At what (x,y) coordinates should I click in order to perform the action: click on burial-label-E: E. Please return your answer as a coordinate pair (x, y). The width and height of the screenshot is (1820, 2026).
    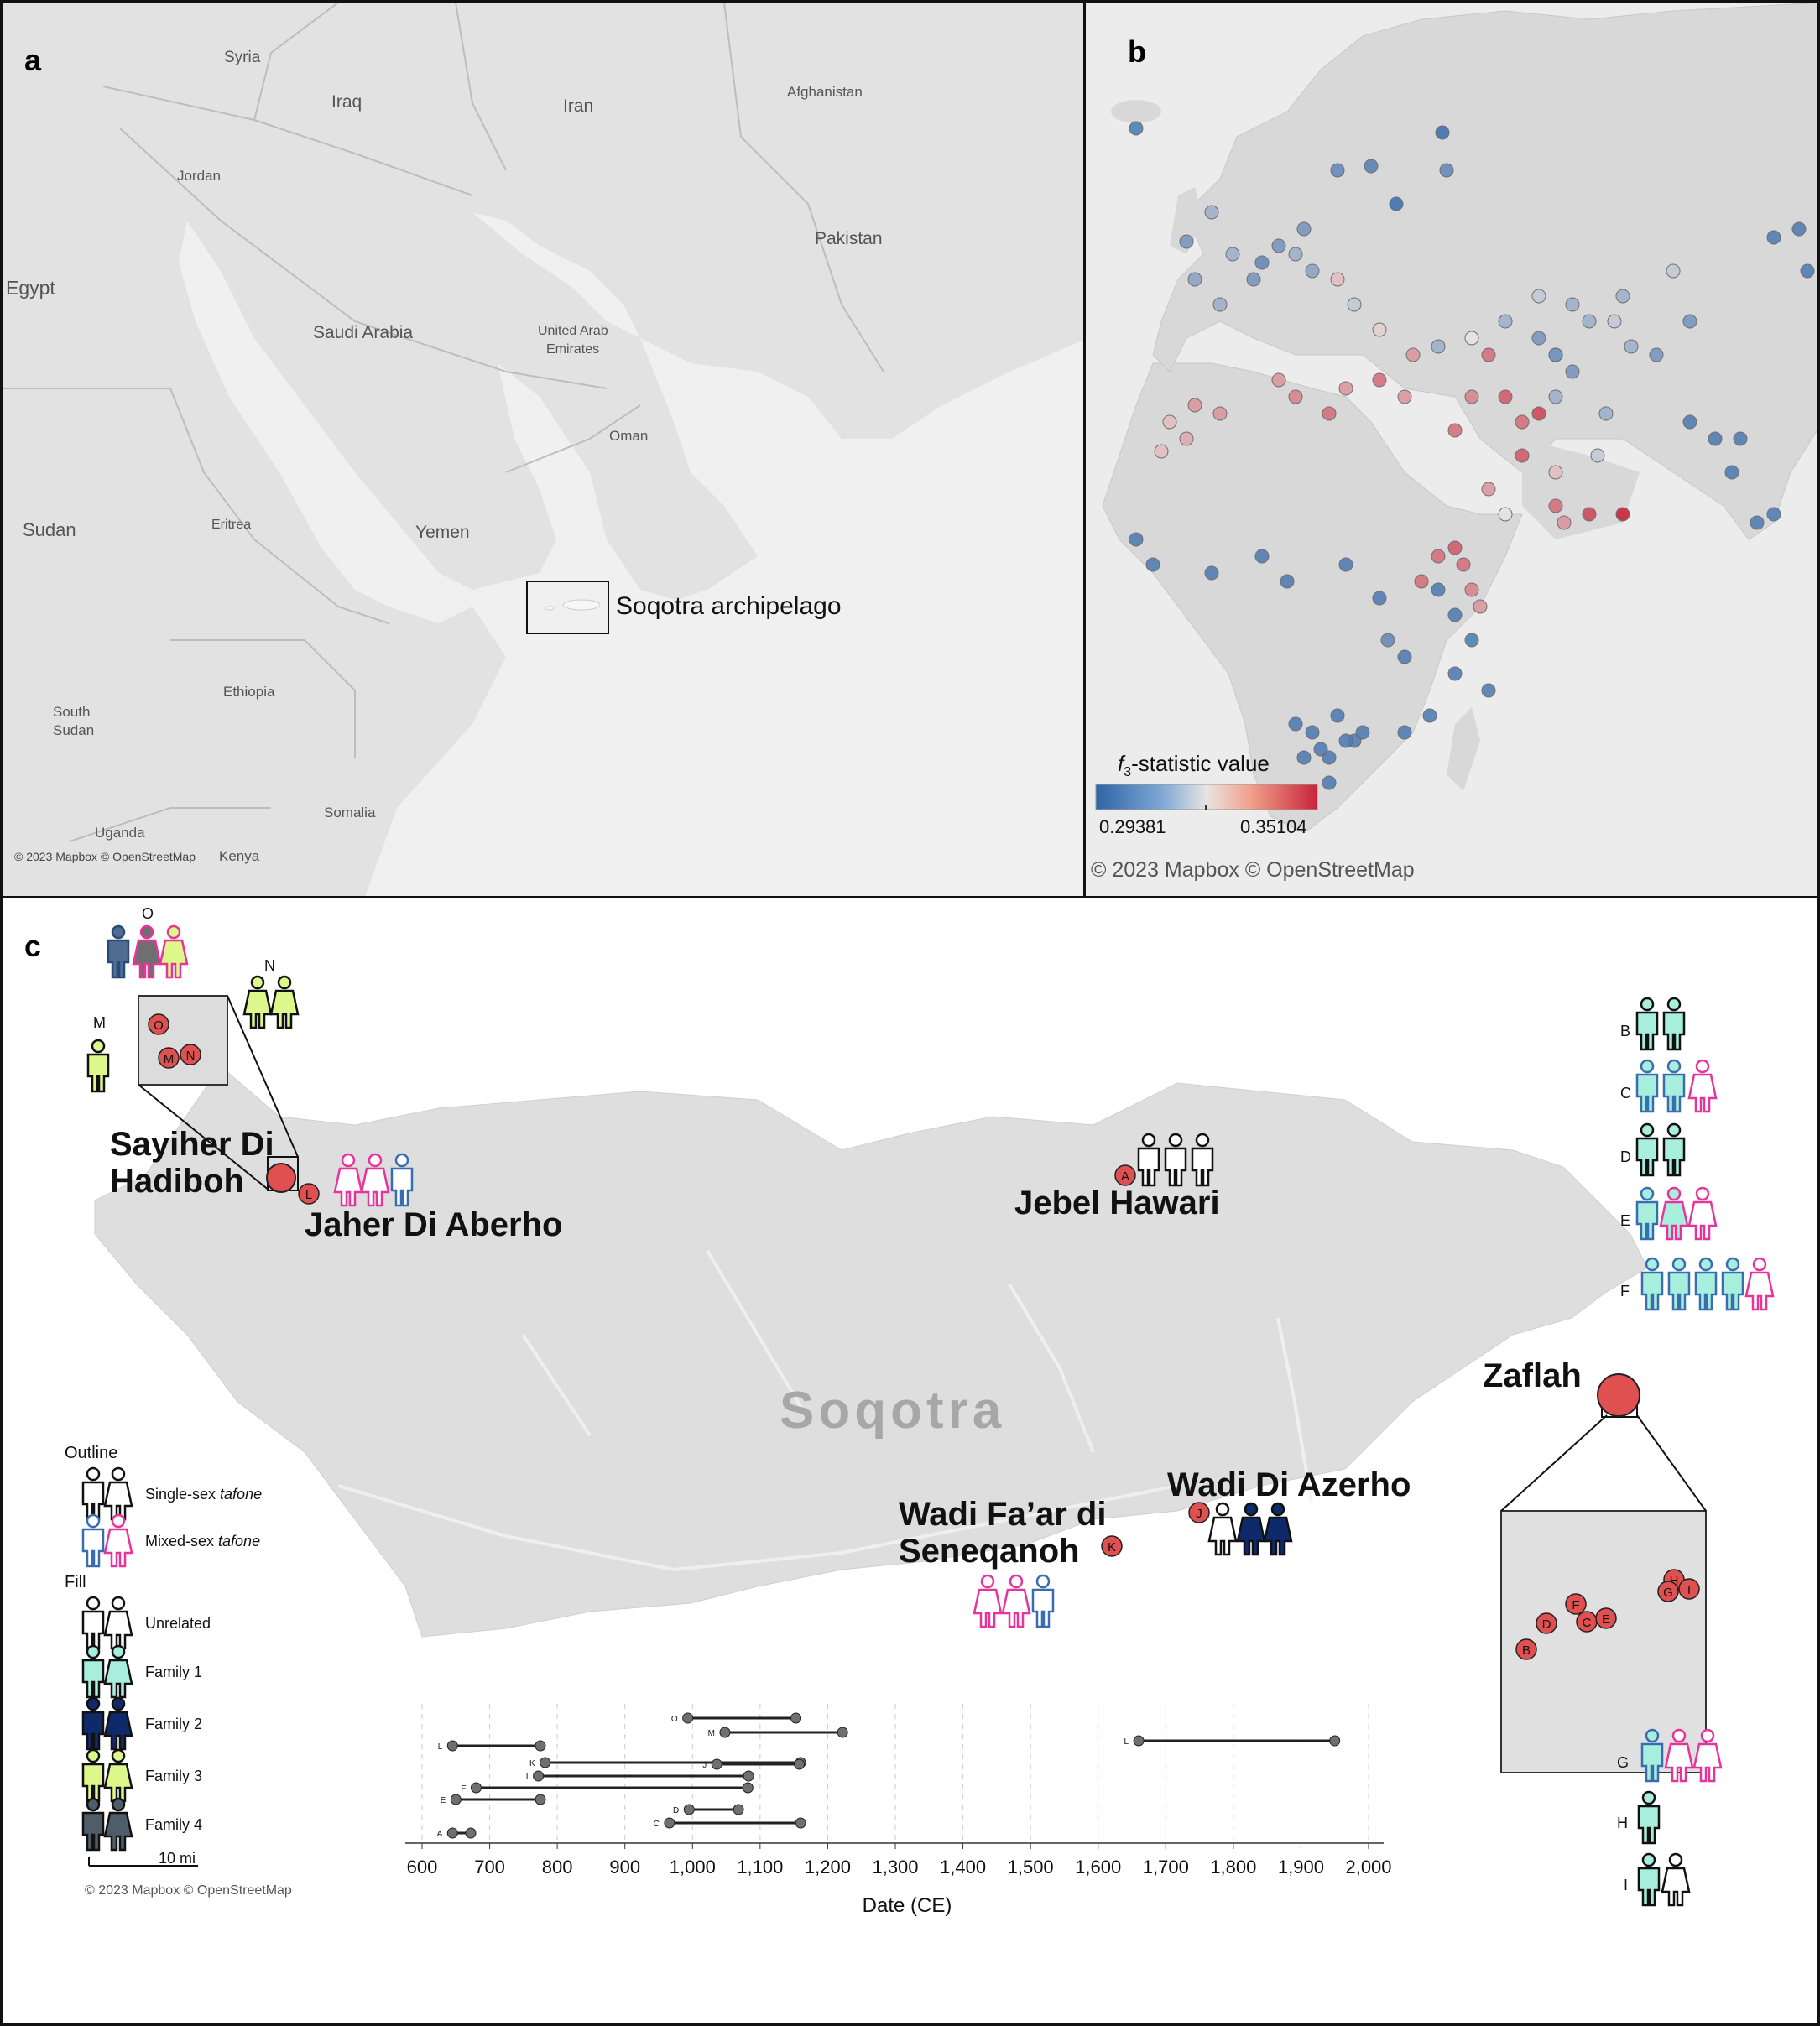
    Looking at the image, I should click on (1625, 1220).